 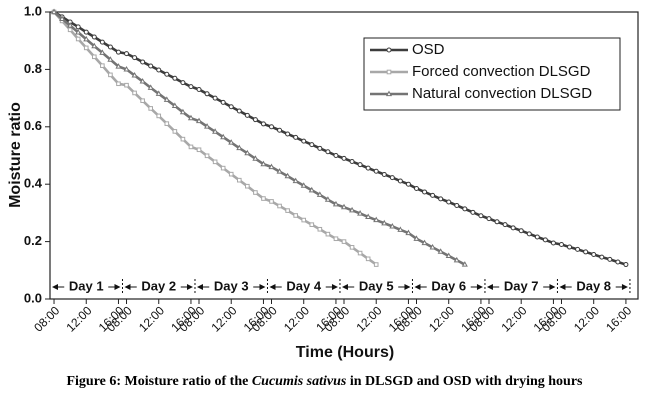 I want to click on x-tick-label: 08:00, so click(x=336, y=318).